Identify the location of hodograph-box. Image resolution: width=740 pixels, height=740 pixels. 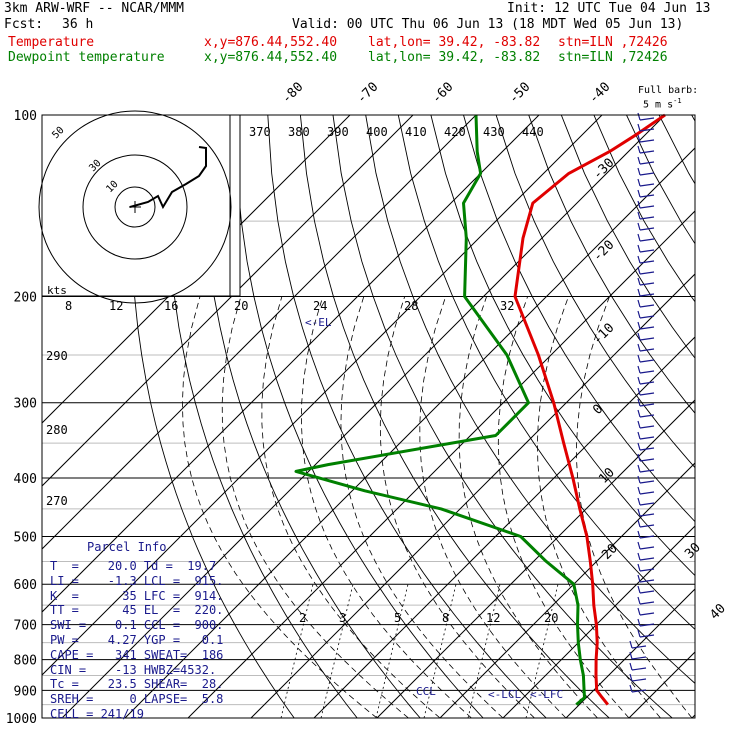
(141, 205).